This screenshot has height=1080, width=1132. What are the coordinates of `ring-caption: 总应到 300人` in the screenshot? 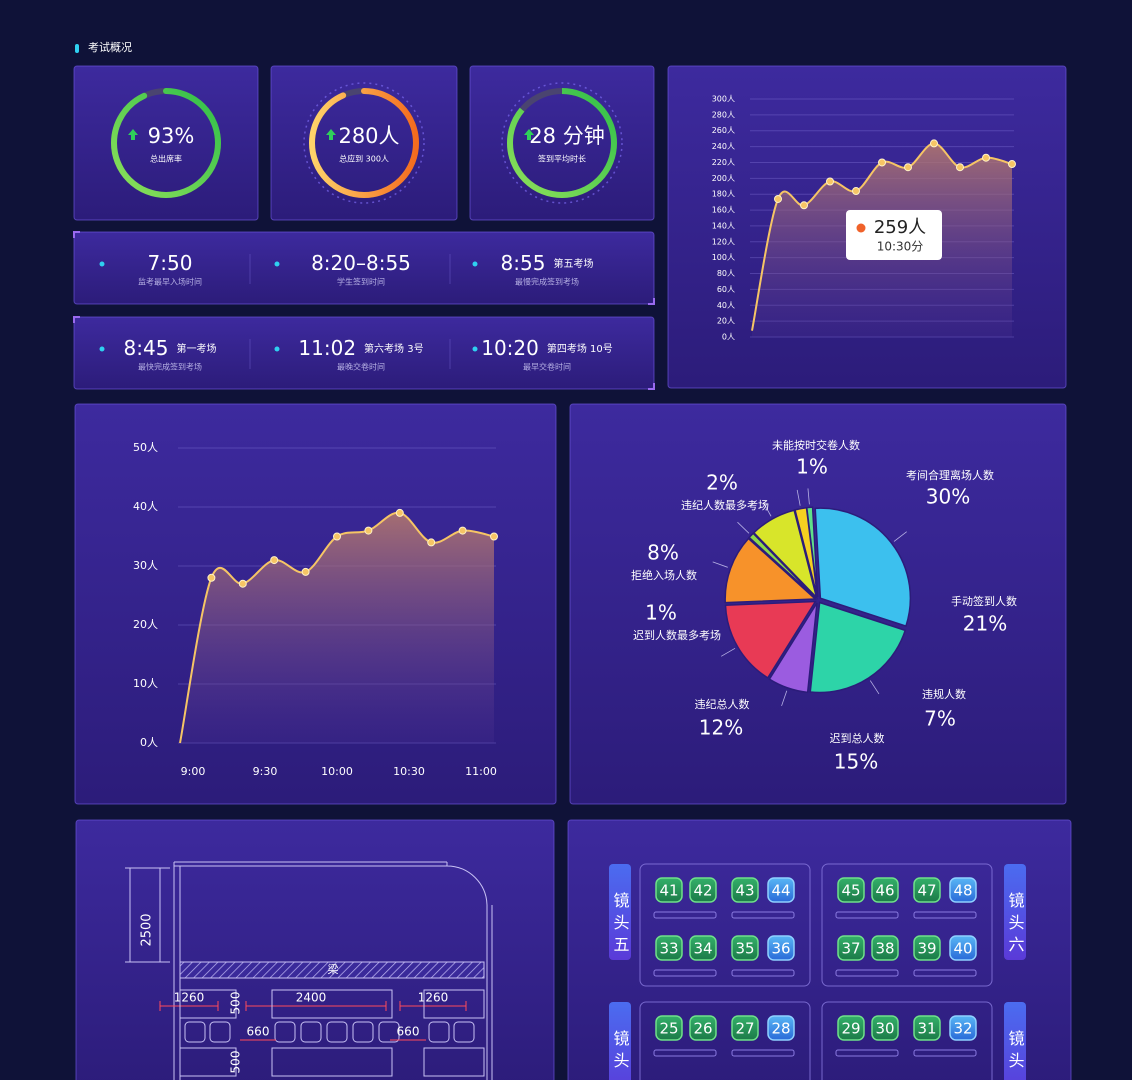 It's located at (364, 159).